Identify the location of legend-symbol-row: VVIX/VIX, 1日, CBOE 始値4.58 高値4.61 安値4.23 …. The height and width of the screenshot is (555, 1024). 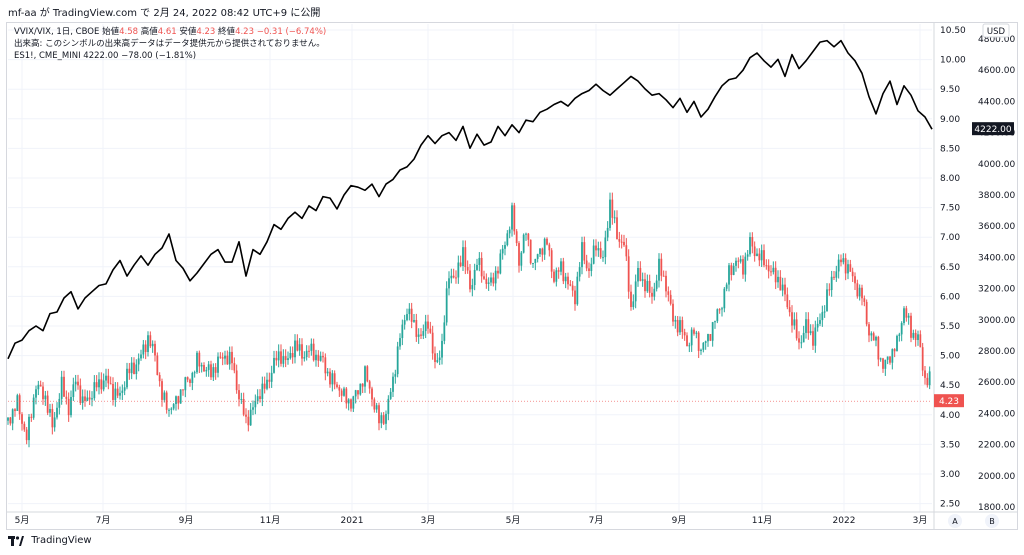
(170, 32).